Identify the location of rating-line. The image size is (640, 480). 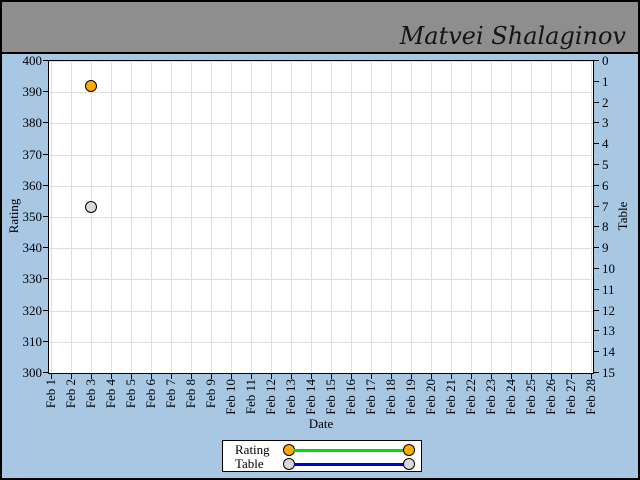
(349, 450).